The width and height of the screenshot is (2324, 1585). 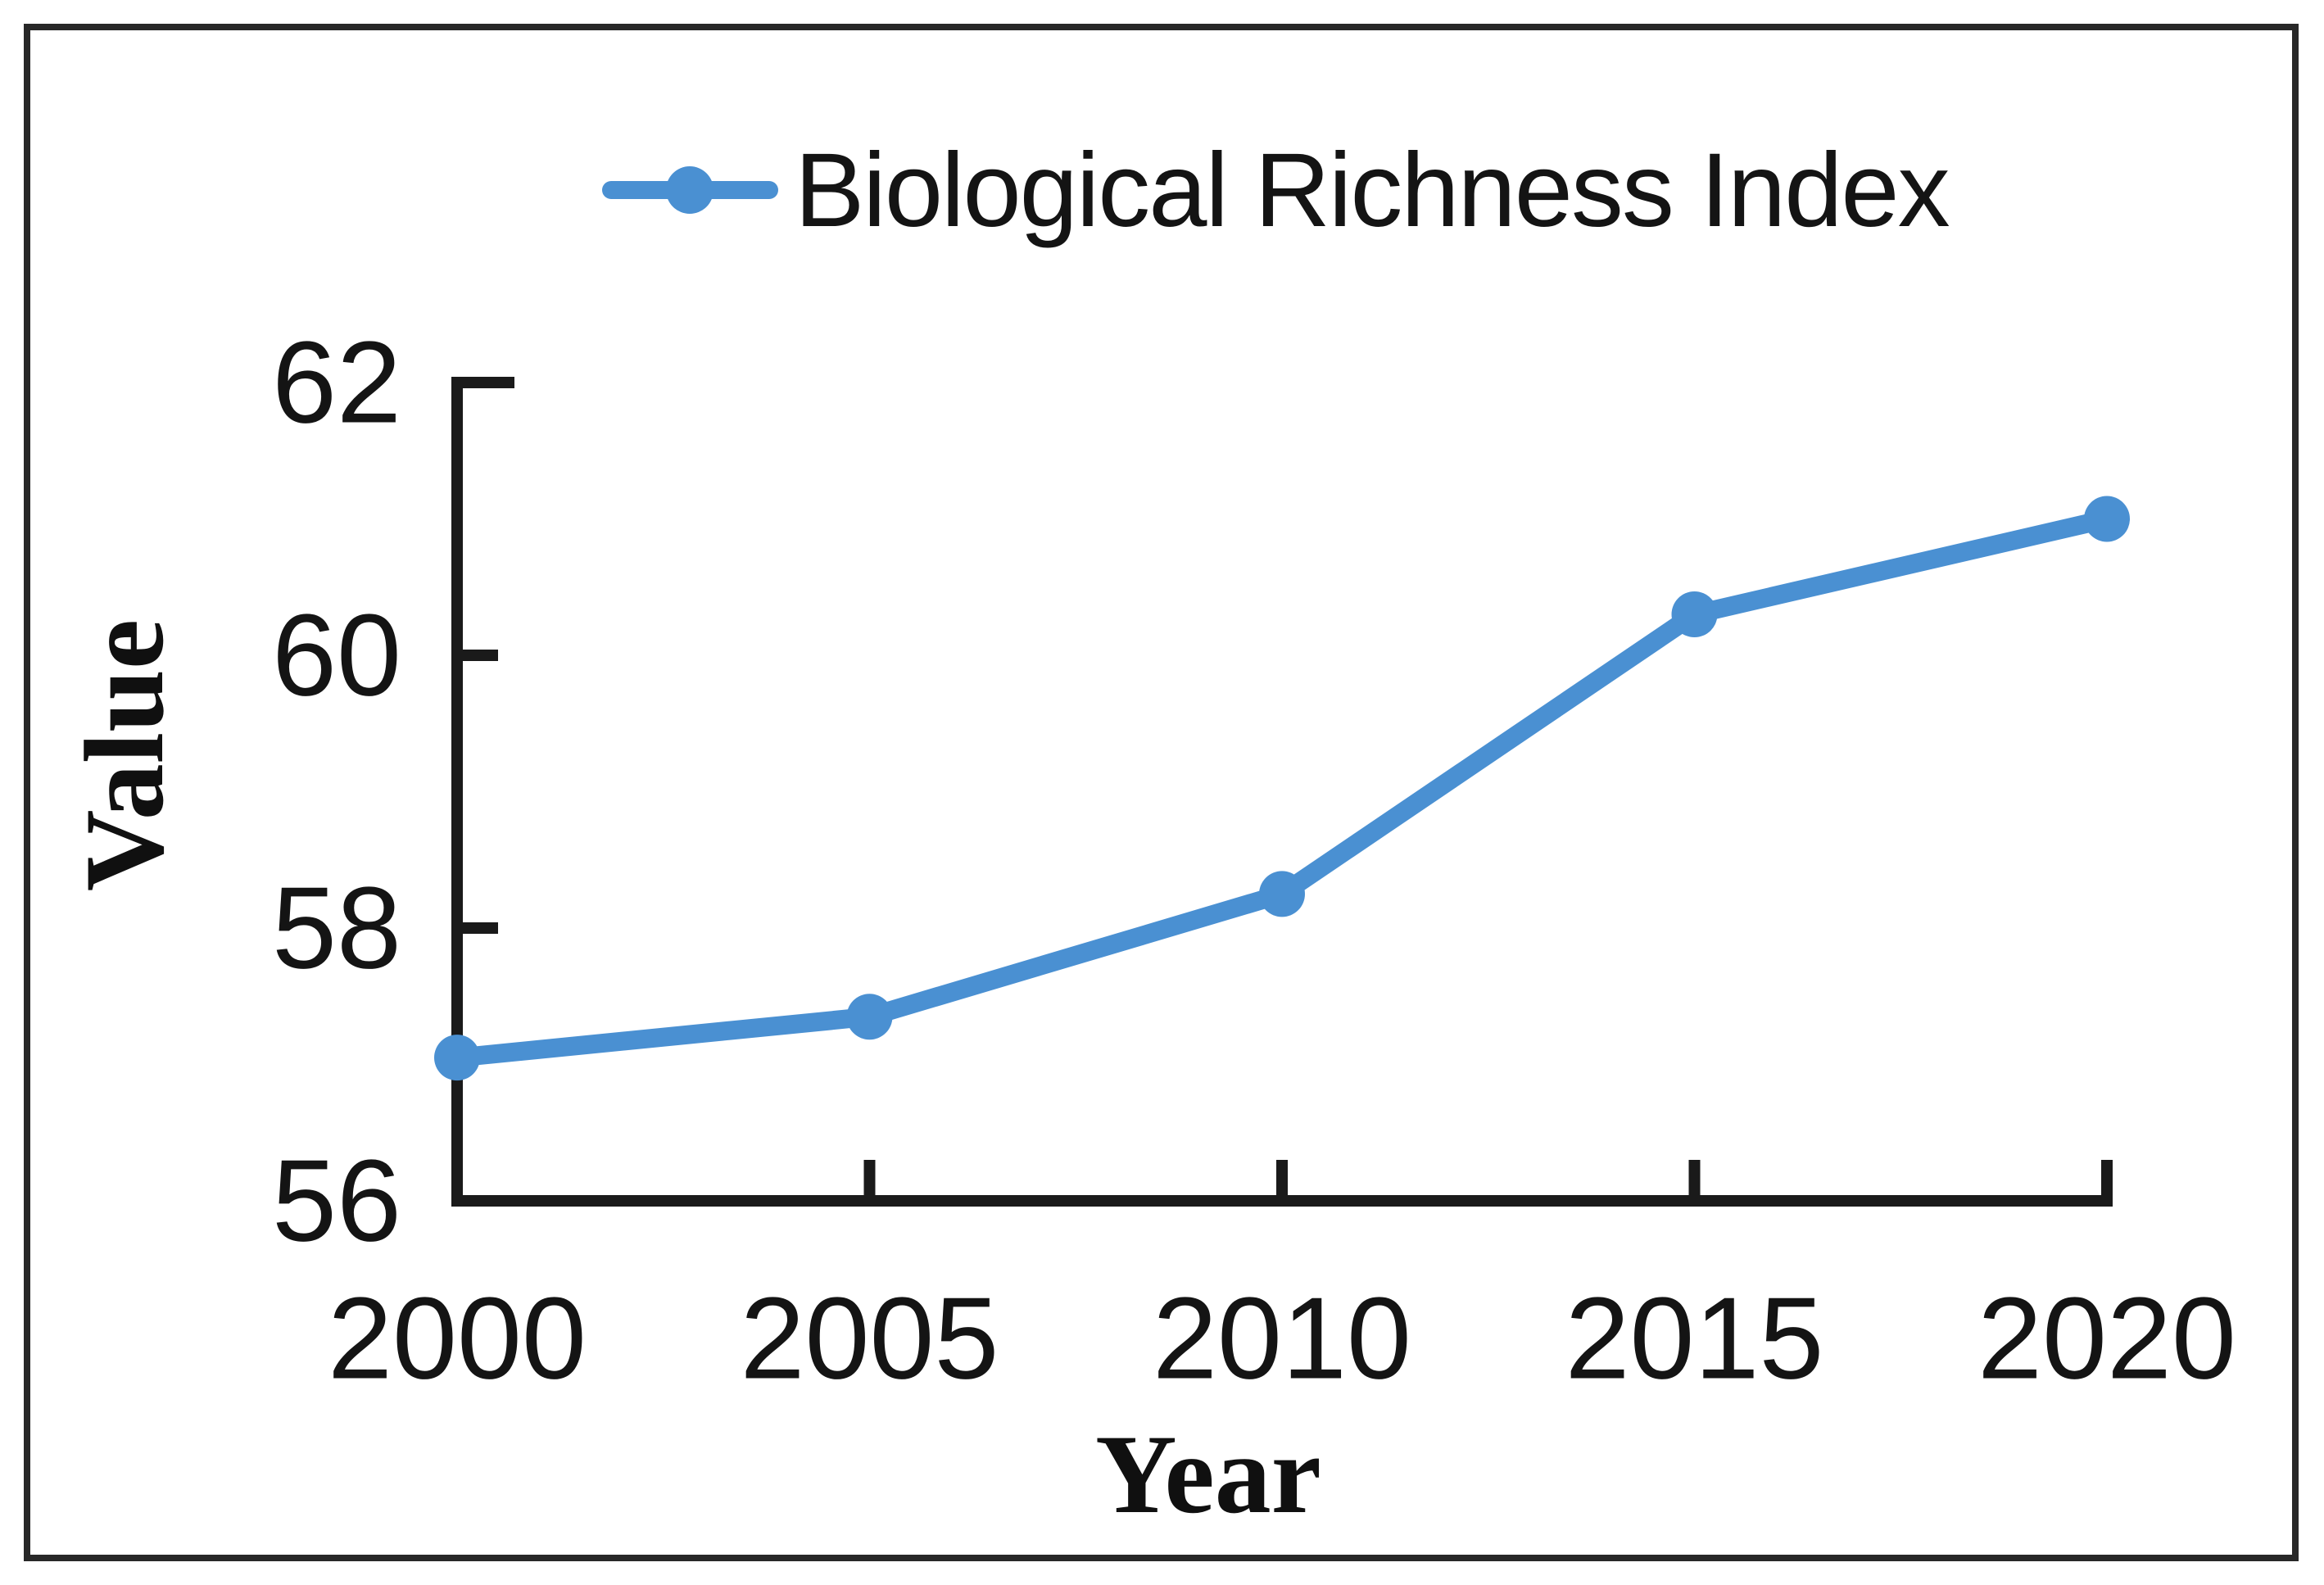 I want to click on y-tick-label: 60, so click(x=336, y=656).